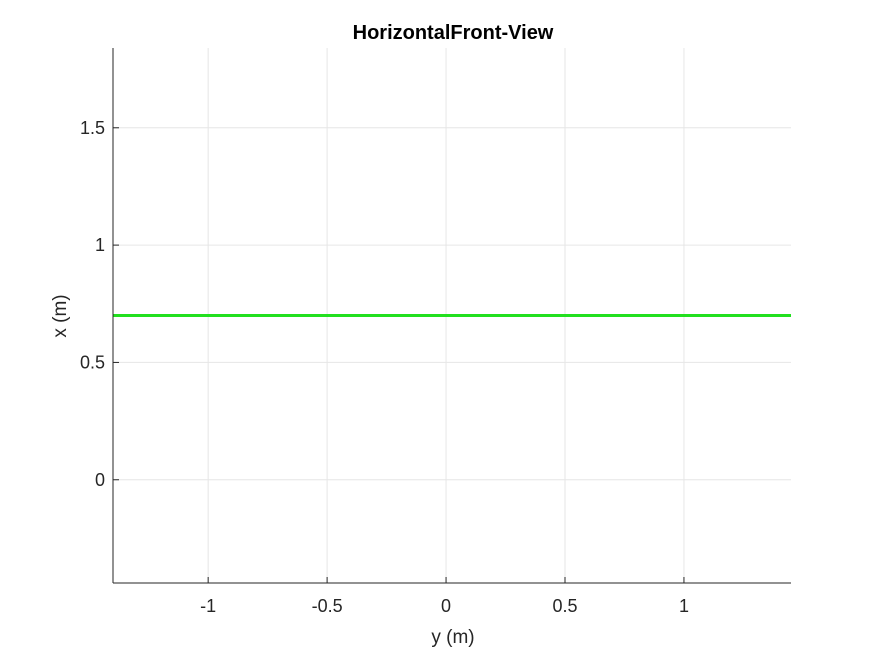 Image resolution: width=875 pixels, height=661 pixels. Describe the element at coordinates (92, 362) in the screenshot. I see `y-tick-label: 0.5` at that location.